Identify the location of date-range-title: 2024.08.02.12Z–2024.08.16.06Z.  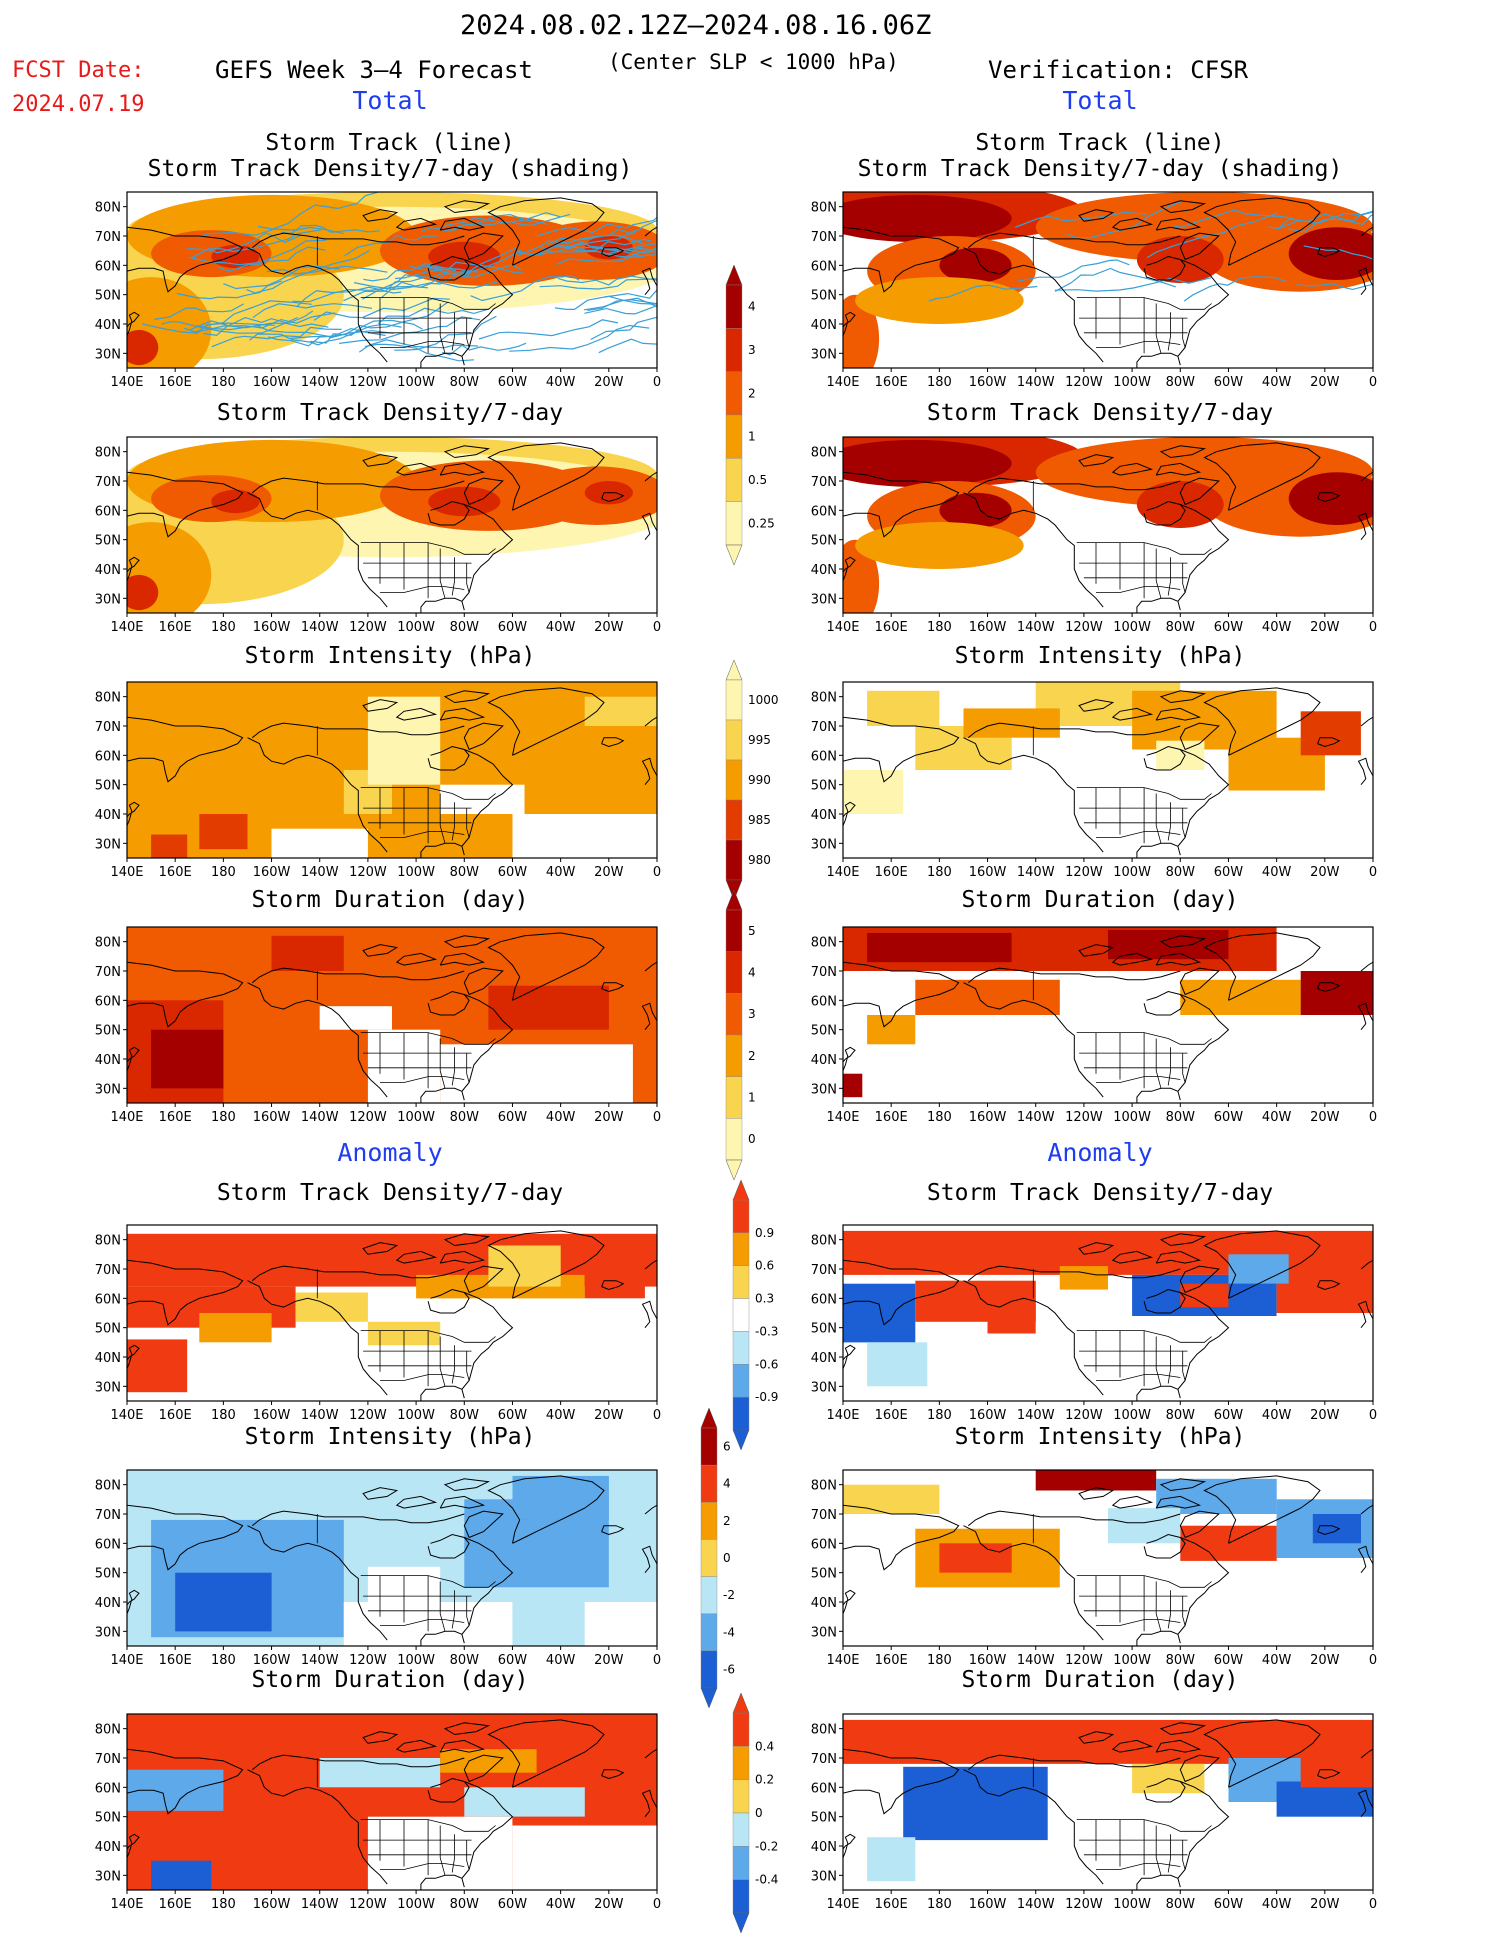
(696, 25).